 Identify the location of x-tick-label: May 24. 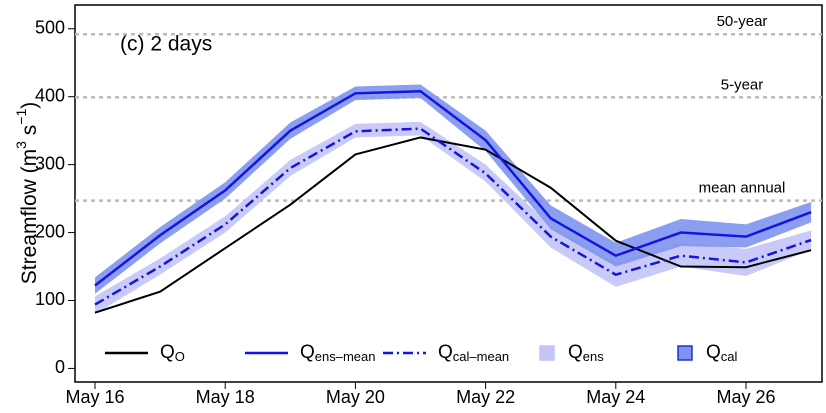
(615, 397).